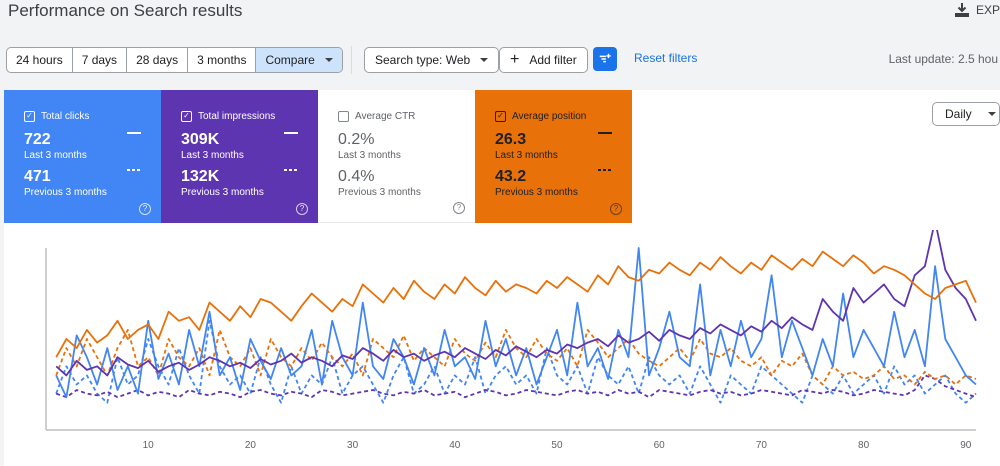 Image resolution: width=1000 pixels, height=466 pixels. What do you see at coordinates (356, 176) in the screenshot?
I see `metric-prev-value: 0.4%` at bounding box center [356, 176].